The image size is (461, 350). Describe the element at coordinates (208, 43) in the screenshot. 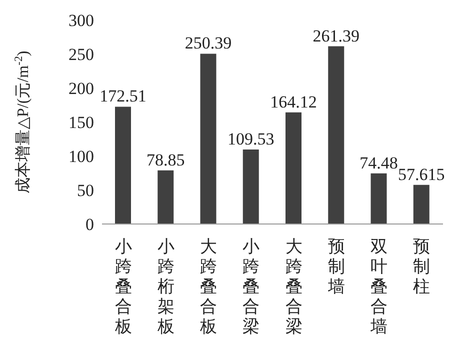

I see `data-label: 250.39` at that location.